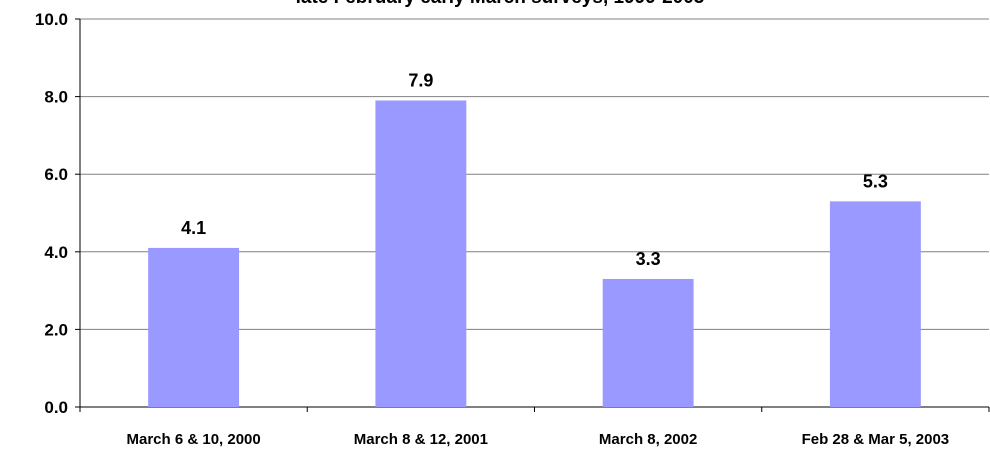 The height and width of the screenshot is (453, 990). I want to click on x-tick-label: March 8 & 12, 2001, so click(421, 439).